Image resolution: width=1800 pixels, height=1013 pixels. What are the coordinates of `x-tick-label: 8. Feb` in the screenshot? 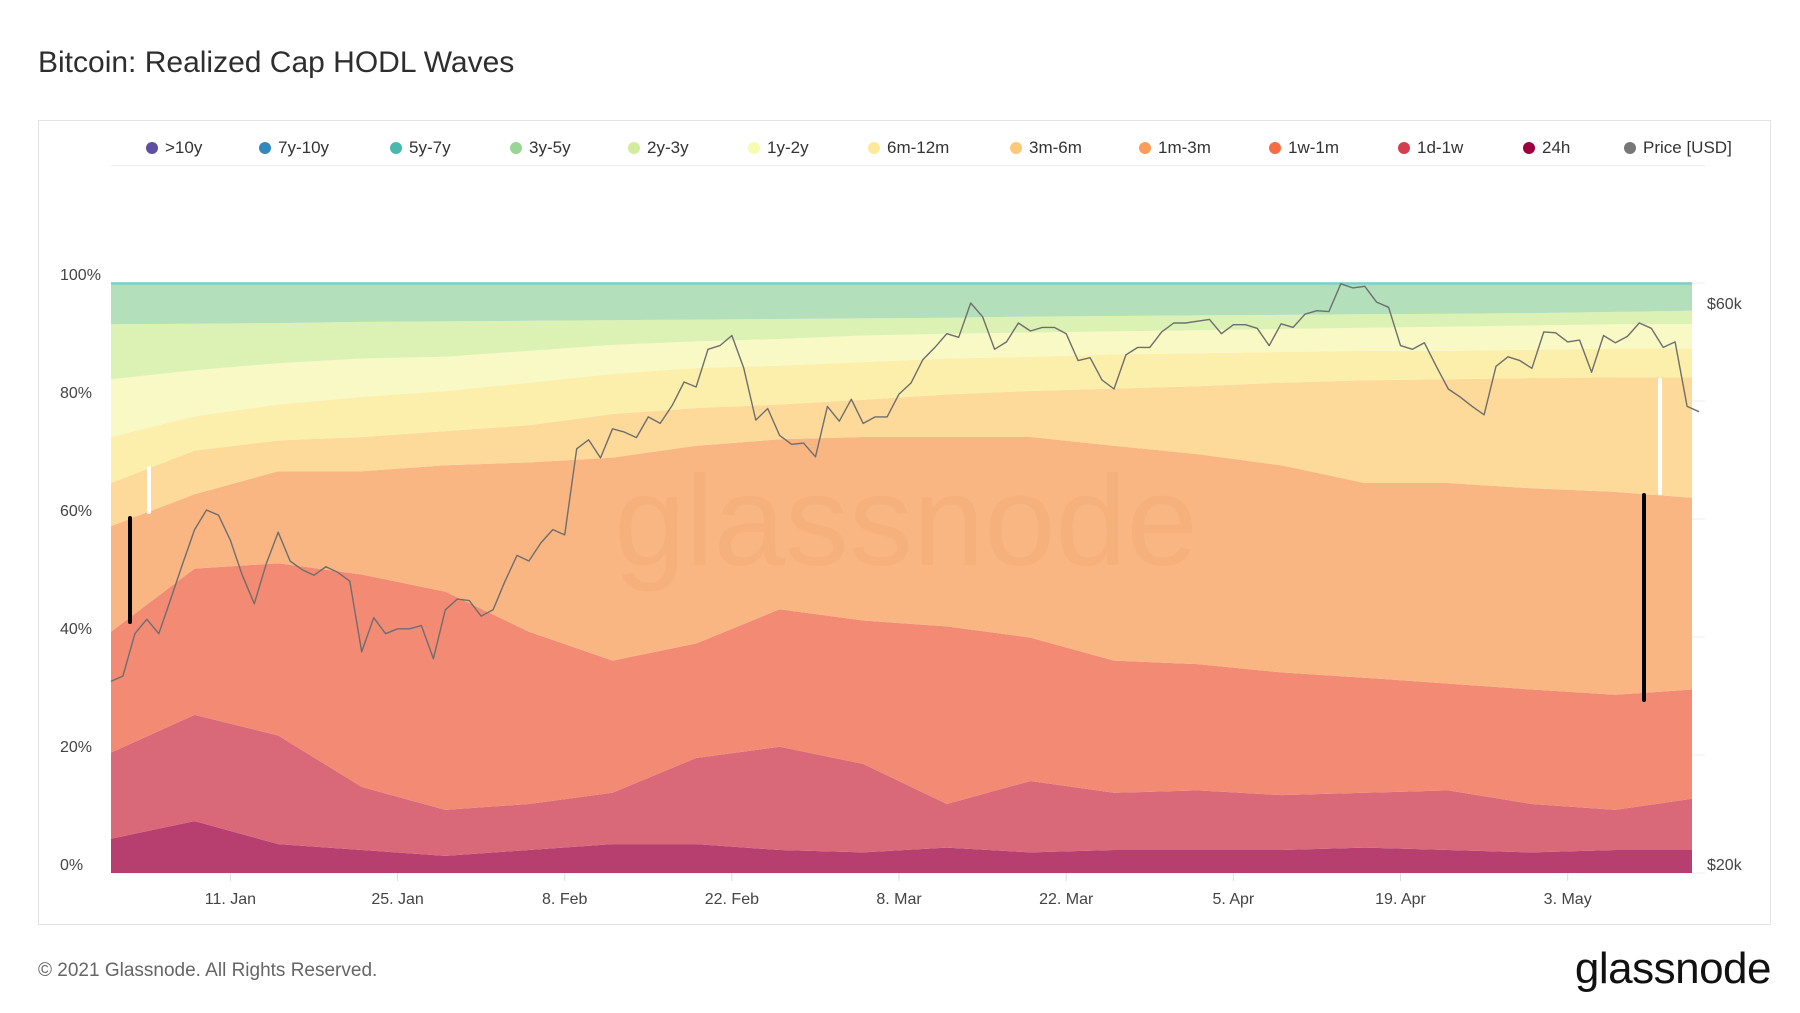 It's located at (564, 899).